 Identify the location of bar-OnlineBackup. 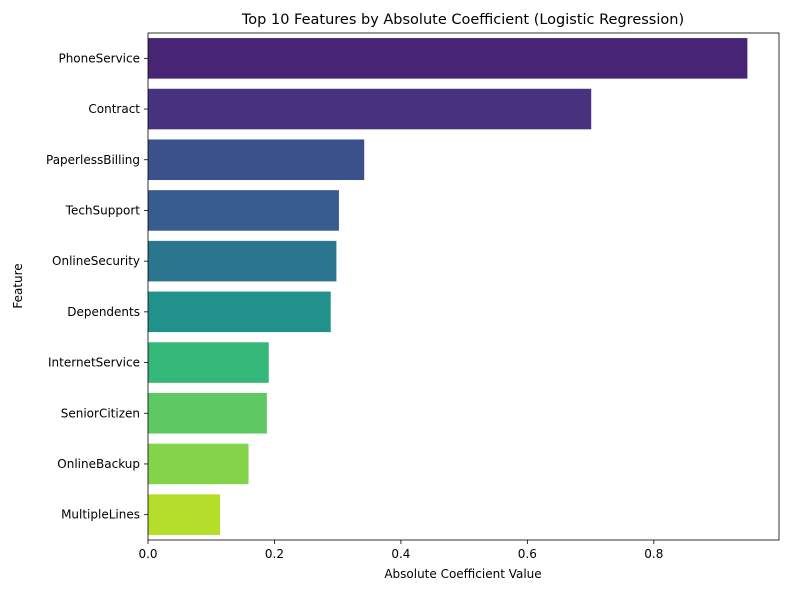
(198, 464).